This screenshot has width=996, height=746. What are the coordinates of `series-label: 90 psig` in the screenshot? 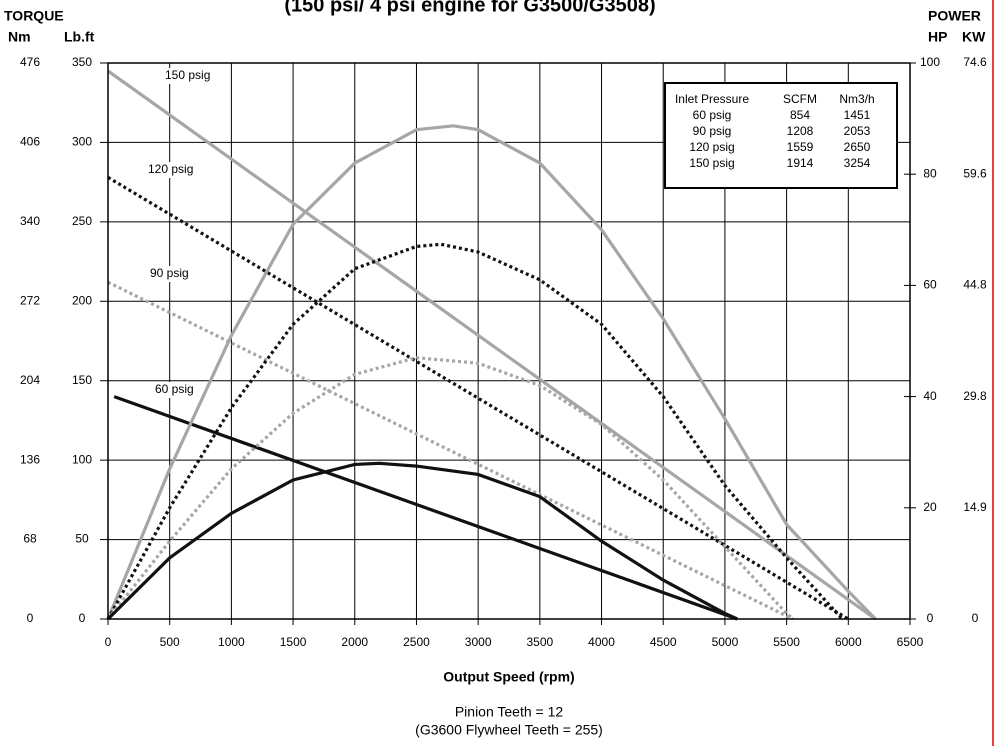 It's located at (169, 273).